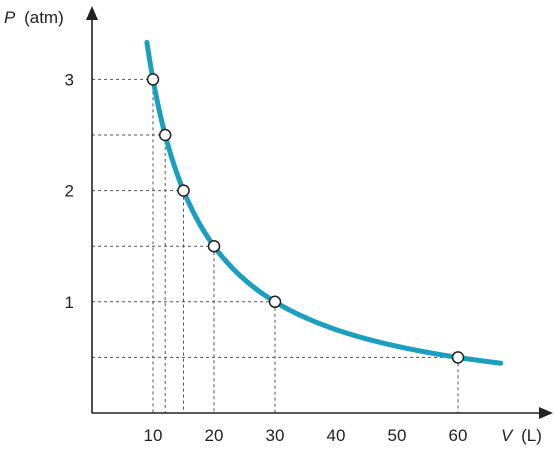  I want to click on y-axis-label: P (atm), so click(34, 17).